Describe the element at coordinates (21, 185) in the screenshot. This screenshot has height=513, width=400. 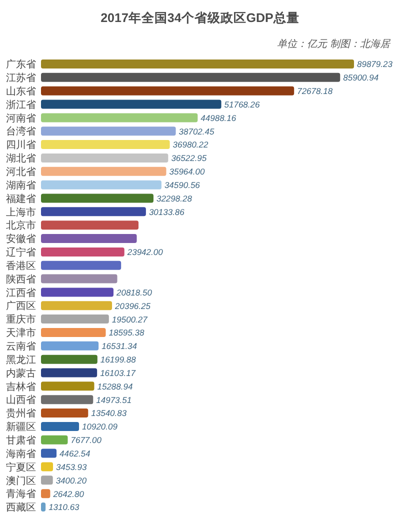
I see `y-tick-label: 湖南省` at that location.